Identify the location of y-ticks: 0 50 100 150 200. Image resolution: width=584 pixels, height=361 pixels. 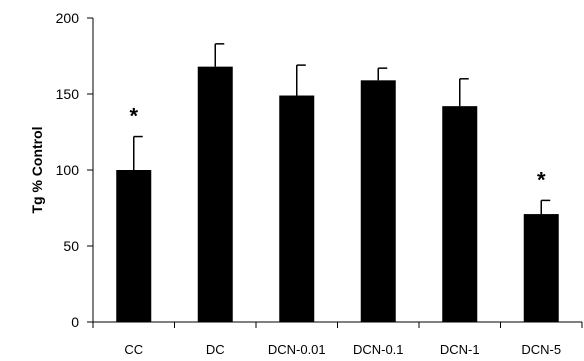
(74, 170).